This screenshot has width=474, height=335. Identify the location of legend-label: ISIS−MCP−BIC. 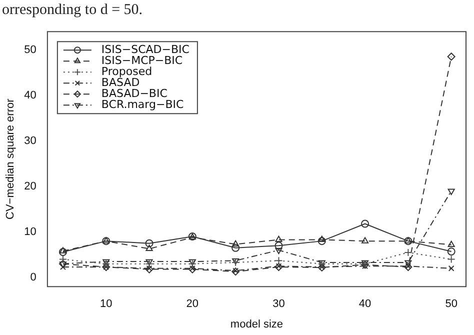
(142, 60).